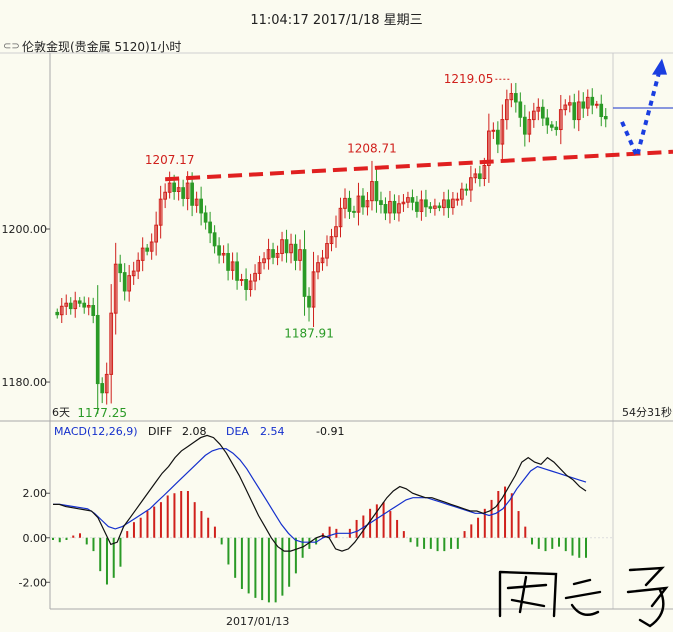  What do you see at coordinates (336, 20) in the screenshot?
I see `chart-timestamp: 11:04:17 2017/1/18 星期三` at bounding box center [336, 20].